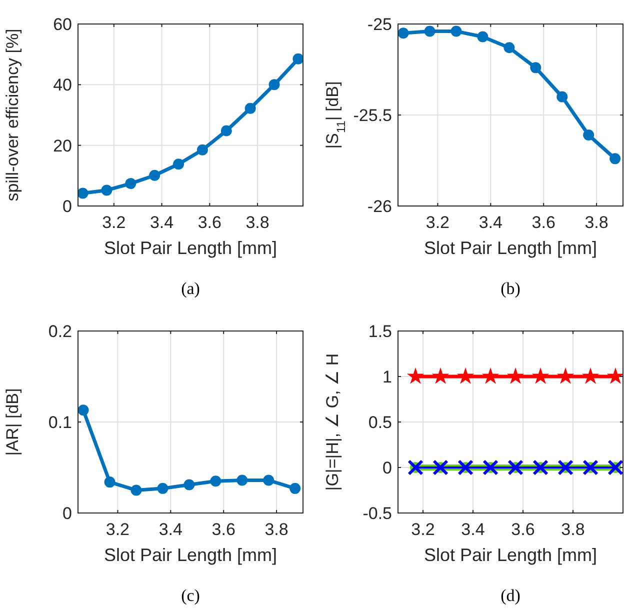  Describe the element at coordinates (60, 331) in the screenshot. I see `y-tick-label: 0.2` at that location.